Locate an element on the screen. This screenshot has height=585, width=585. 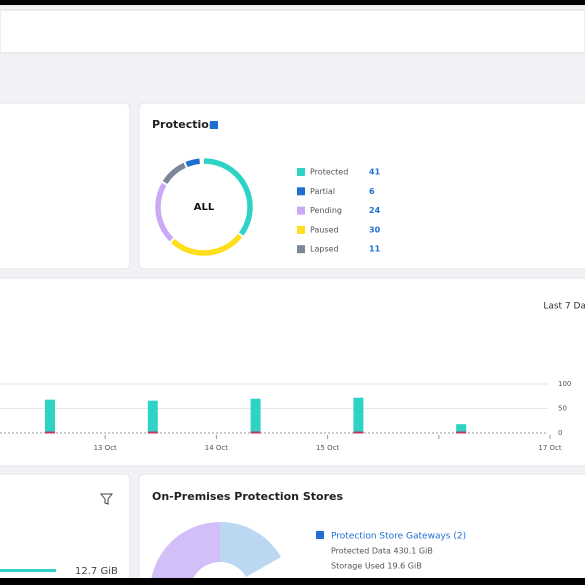
top-bar is located at coordinates (292, 31).